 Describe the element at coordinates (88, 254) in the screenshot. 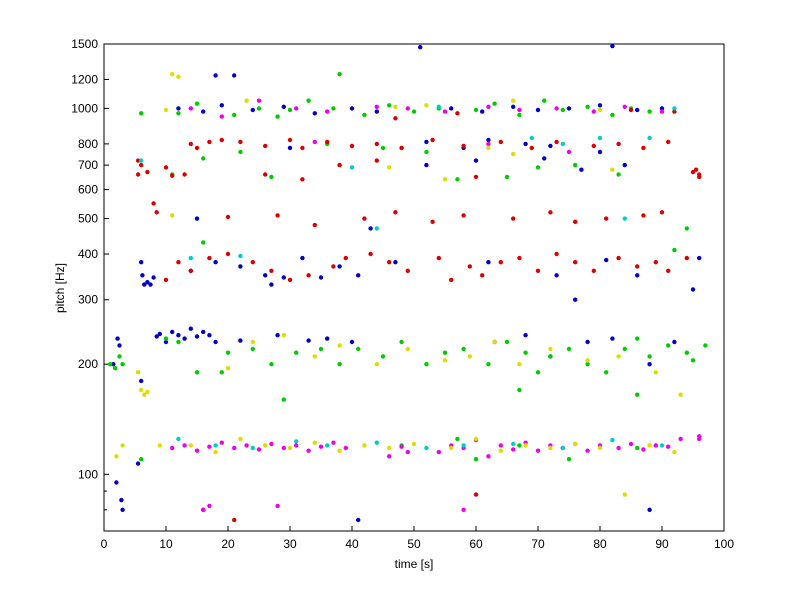

I see `y-tick-label: 400` at that location.